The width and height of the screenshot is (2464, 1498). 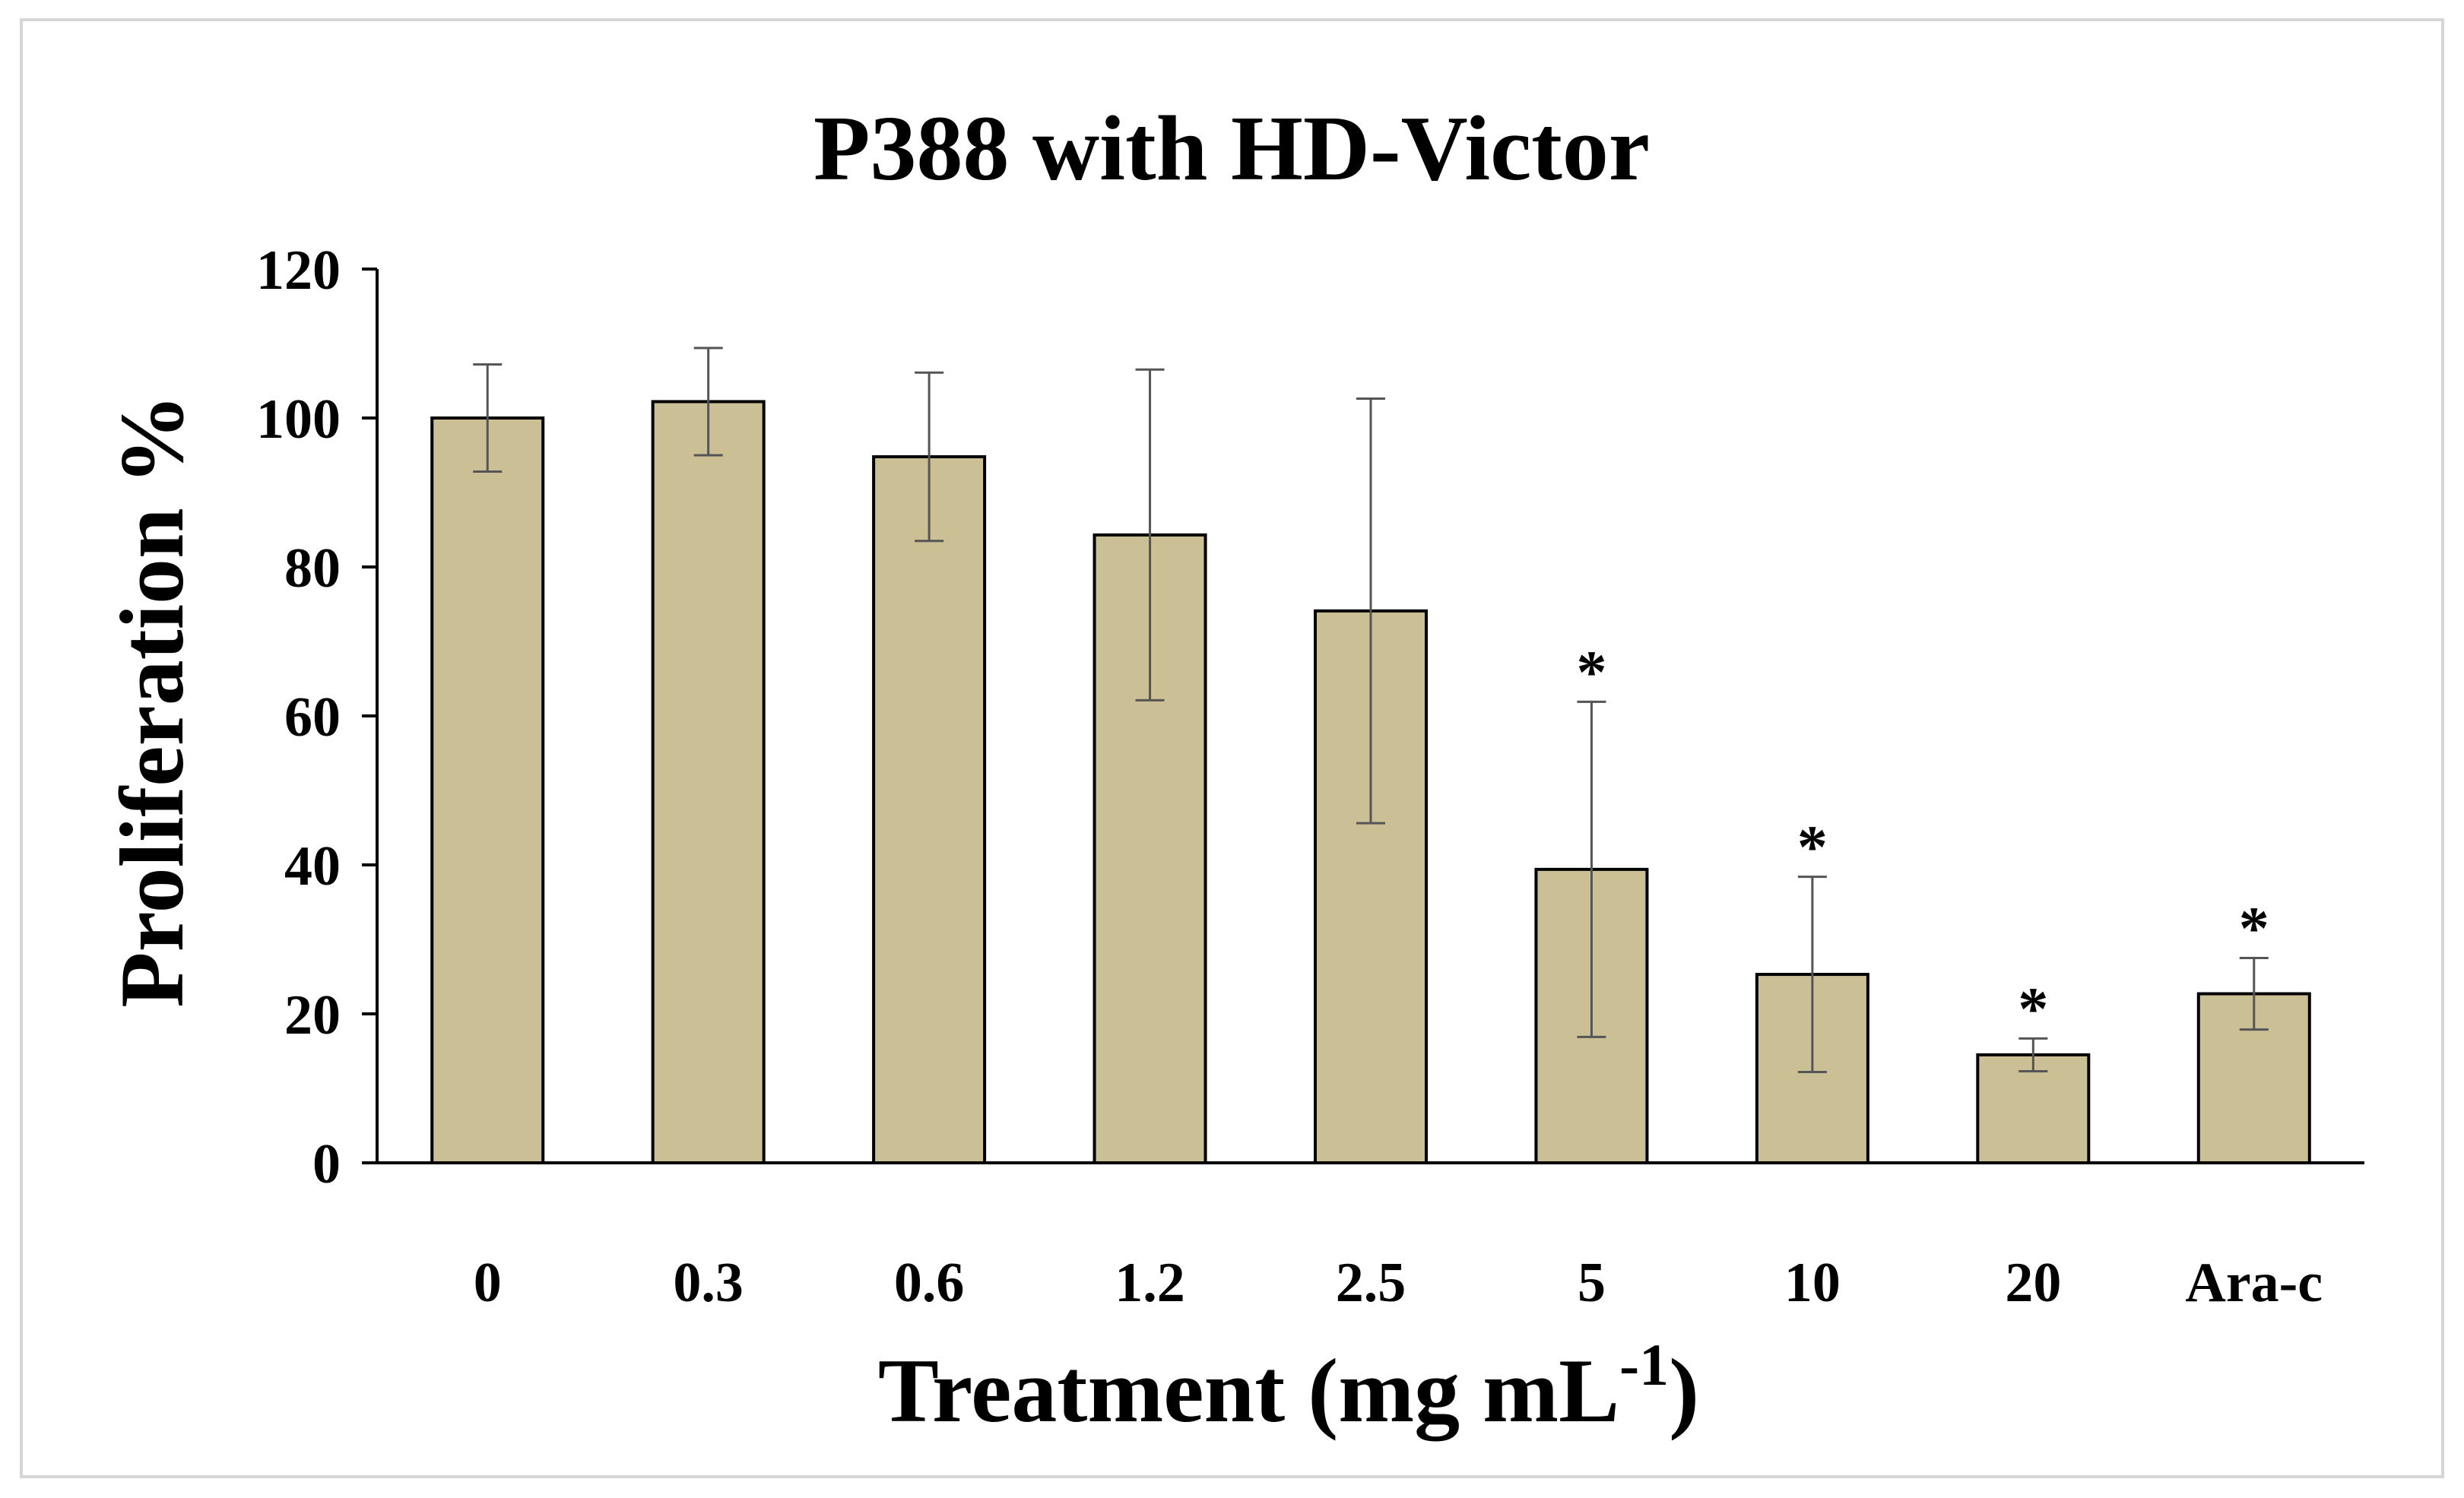 I want to click on x-axis-label-superscript: -1, so click(x=1644, y=1365).